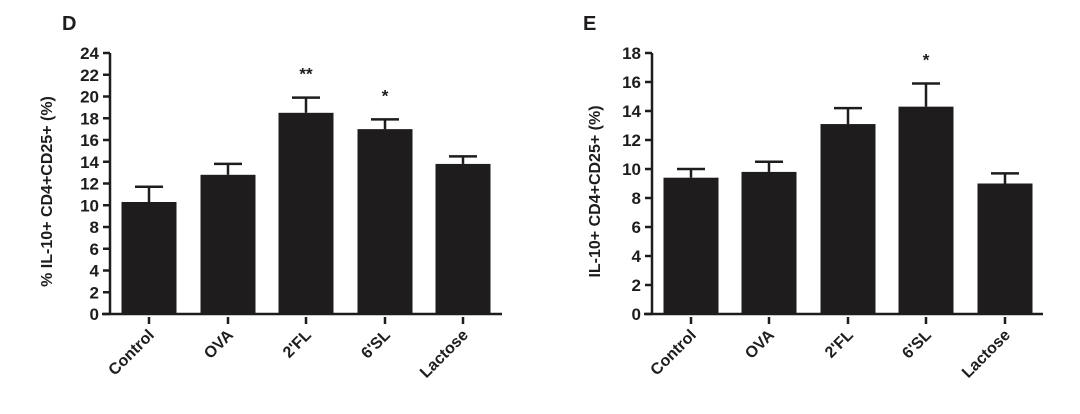 The image size is (1080, 414). Describe the element at coordinates (47, 191) in the screenshot. I see `y-axis-label: % IL-10+ CD4+CD25+ (%)` at that location.